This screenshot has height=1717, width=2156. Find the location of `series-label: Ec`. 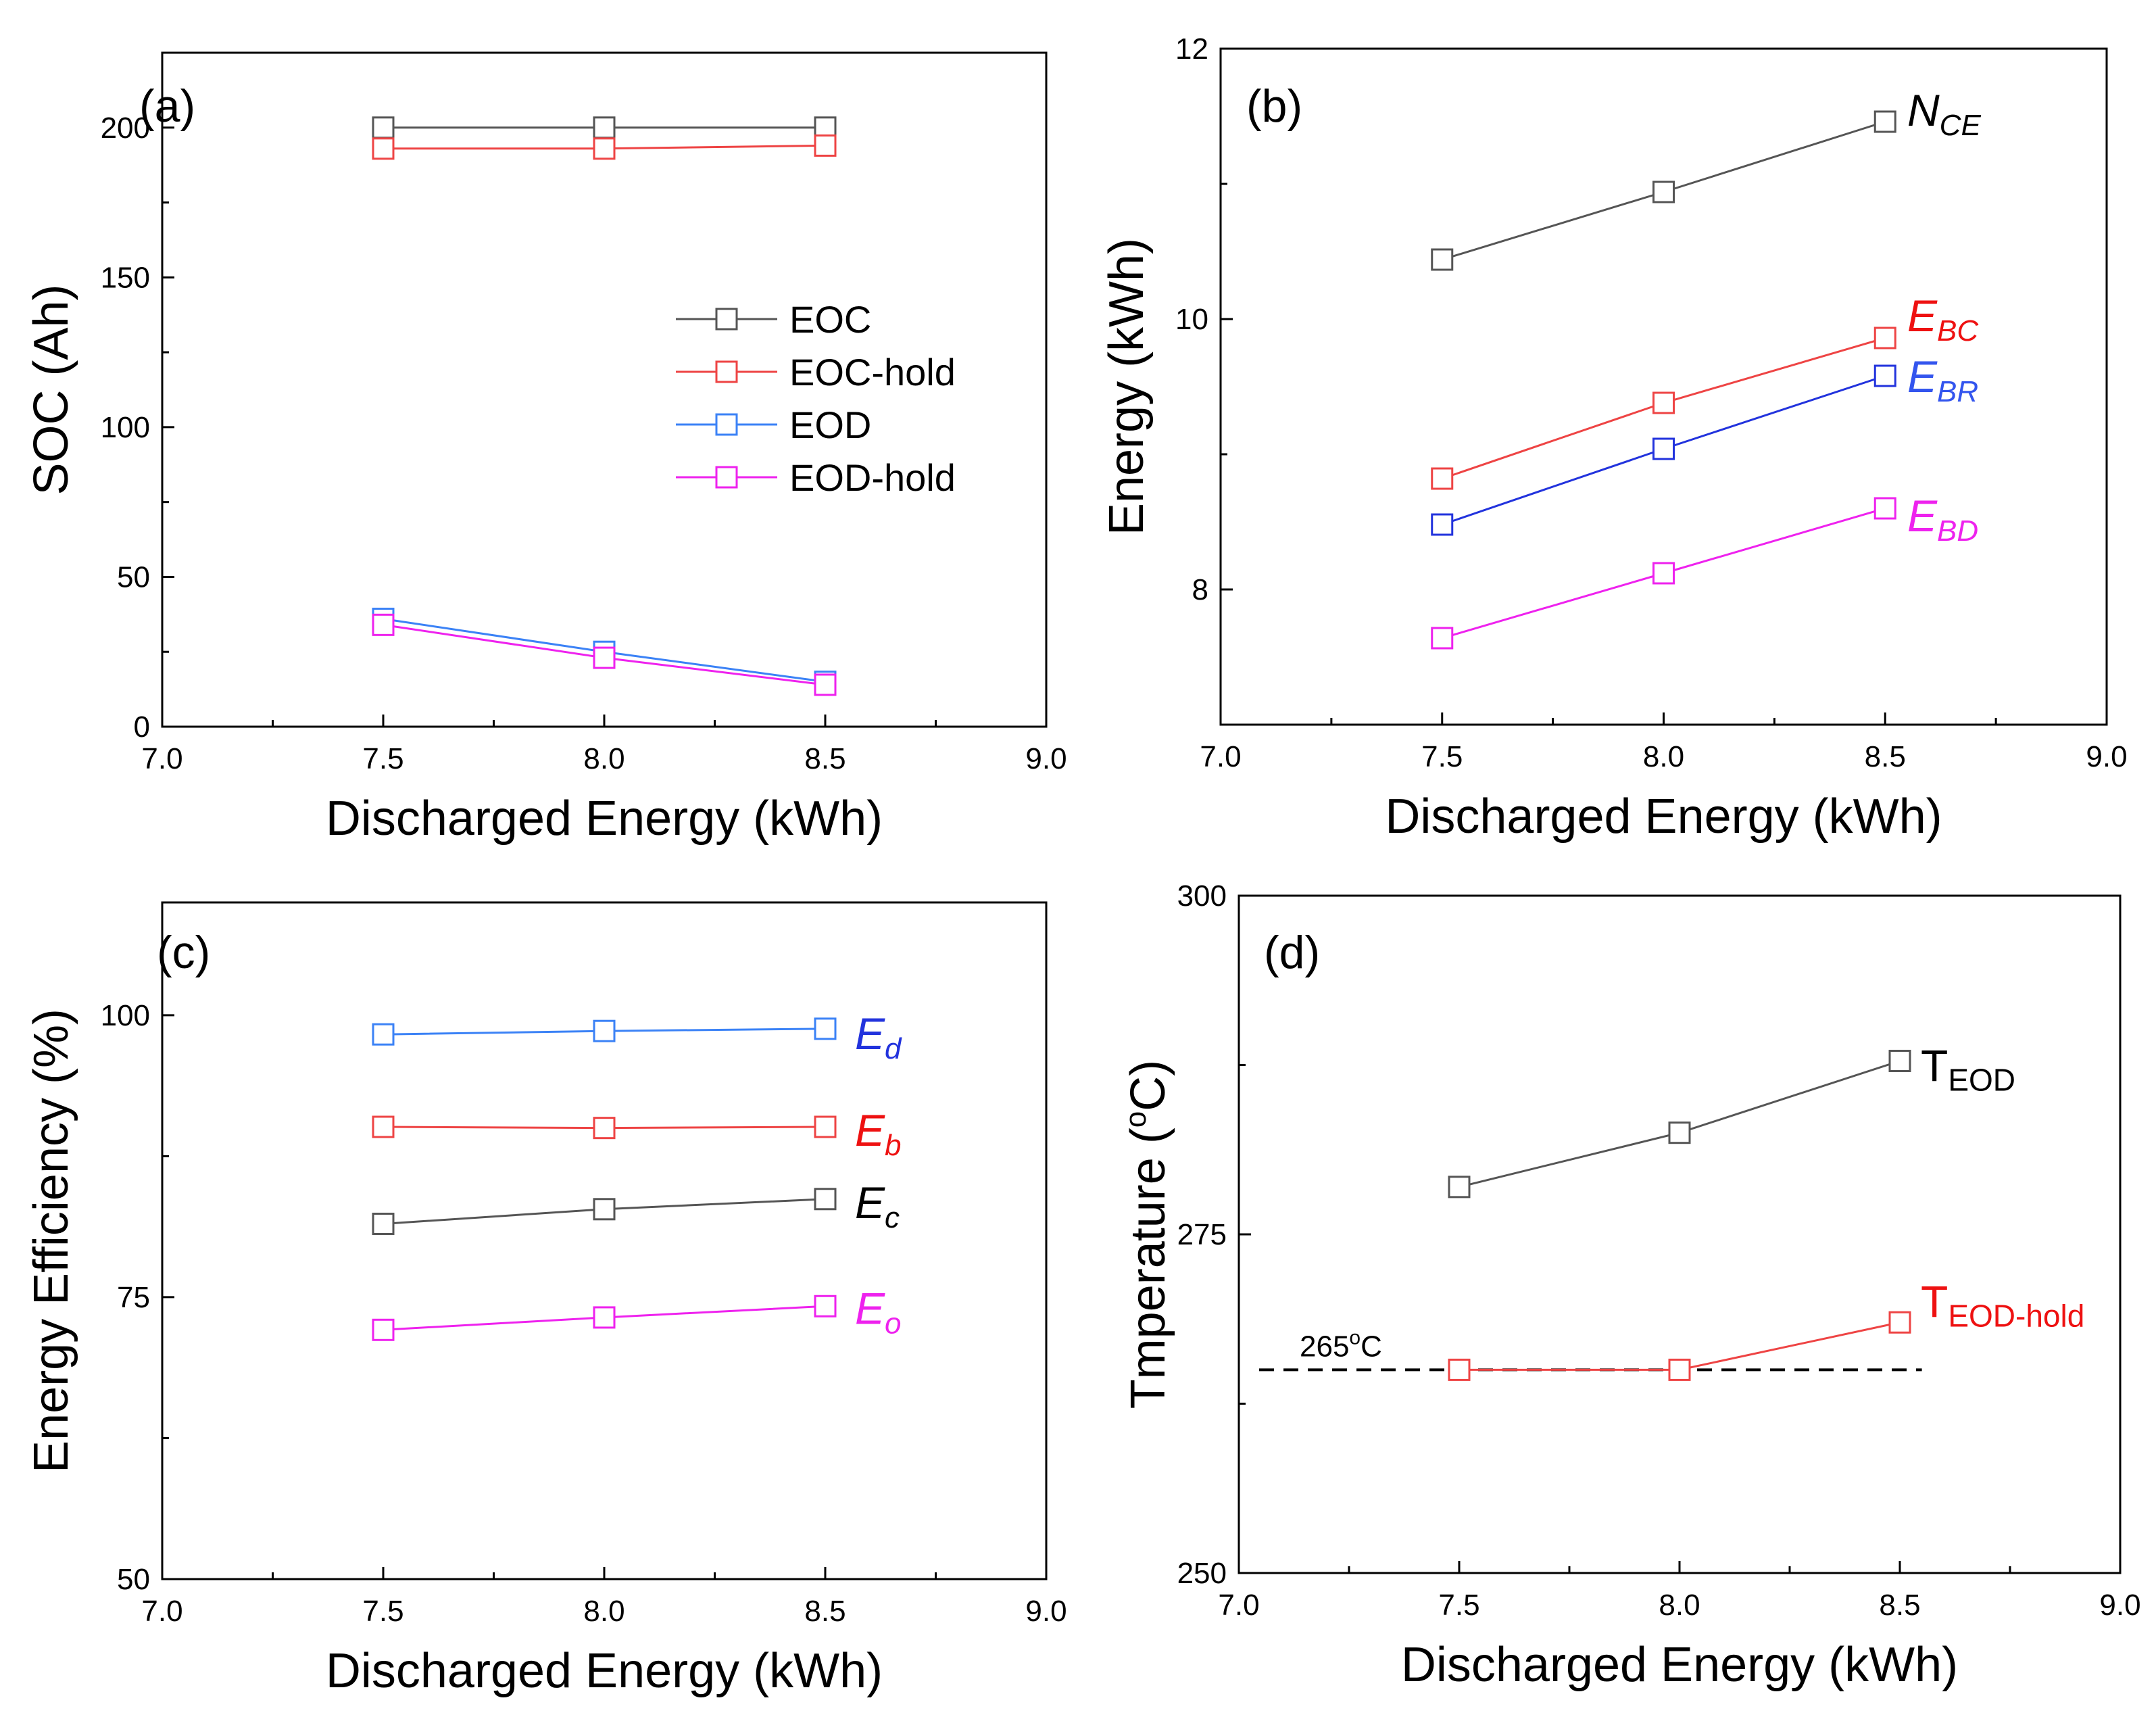

series-label: Ec is located at coordinates (878, 1206).